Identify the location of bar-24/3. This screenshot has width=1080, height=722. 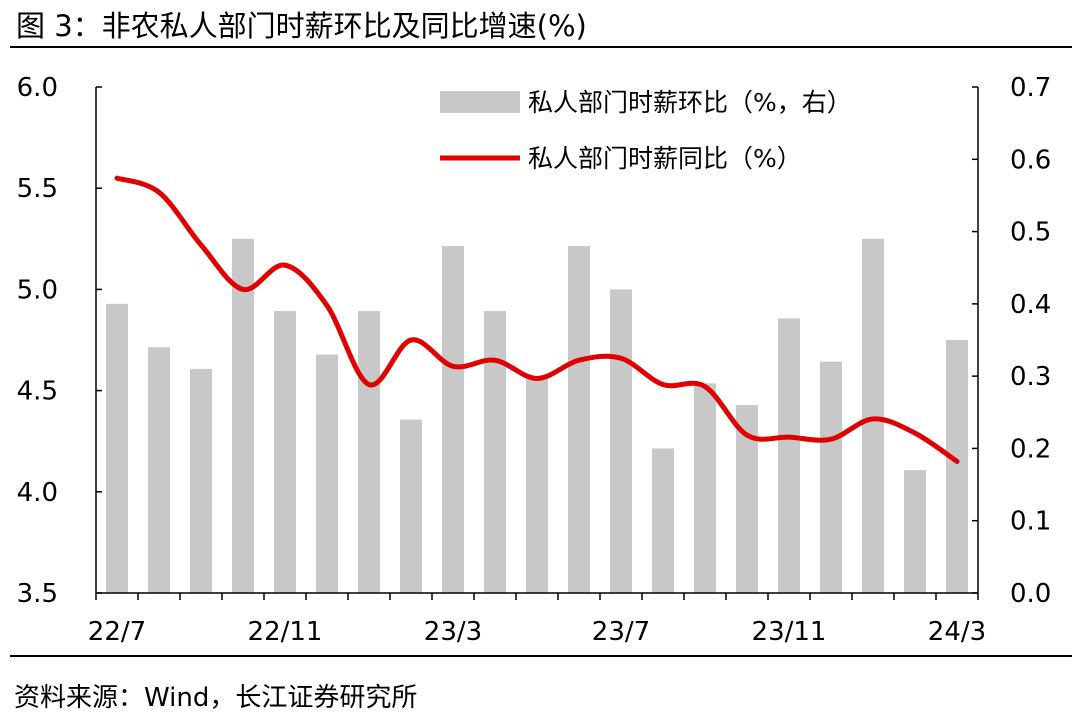
(957, 466).